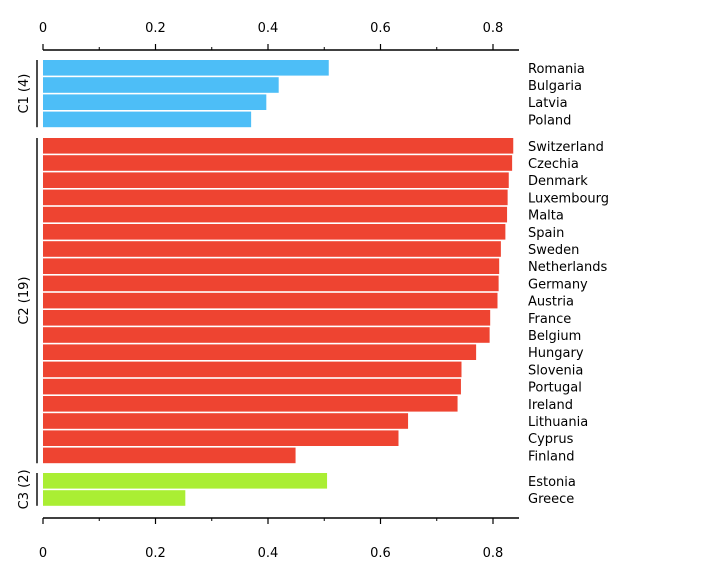  I want to click on bar-switzerland, so click(278, 146).